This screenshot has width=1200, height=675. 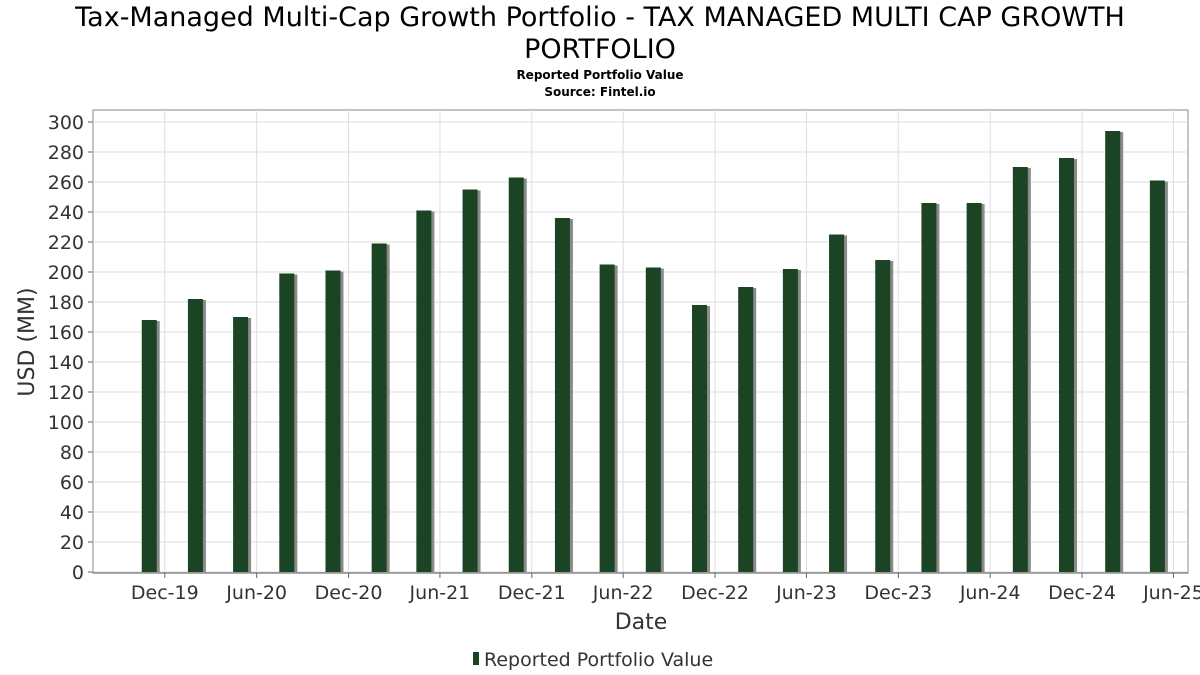 What do you see at coordinates (600, 92) in the screenshot?
I see `chart-source: Source: Fintel.io` at bounding box center [600, 92].